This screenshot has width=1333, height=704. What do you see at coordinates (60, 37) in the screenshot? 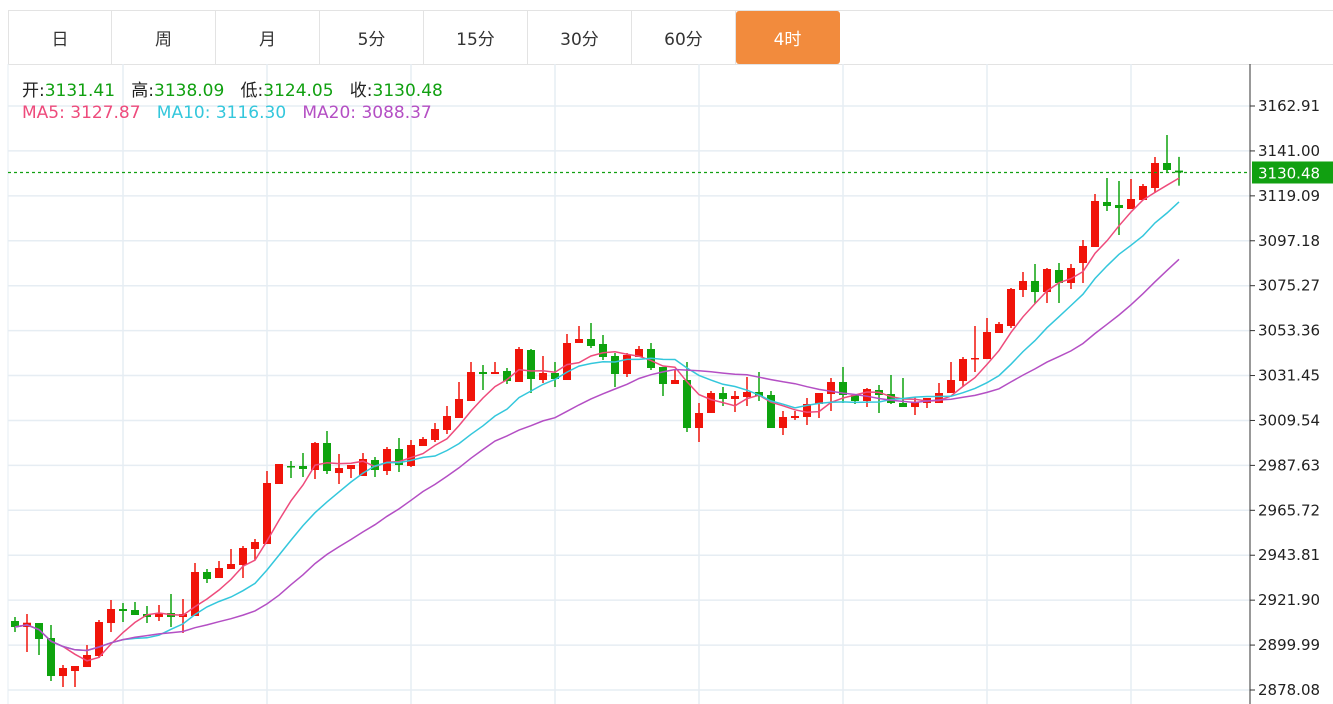
I see `tab-day: 日` at bounding box center [60, 37].